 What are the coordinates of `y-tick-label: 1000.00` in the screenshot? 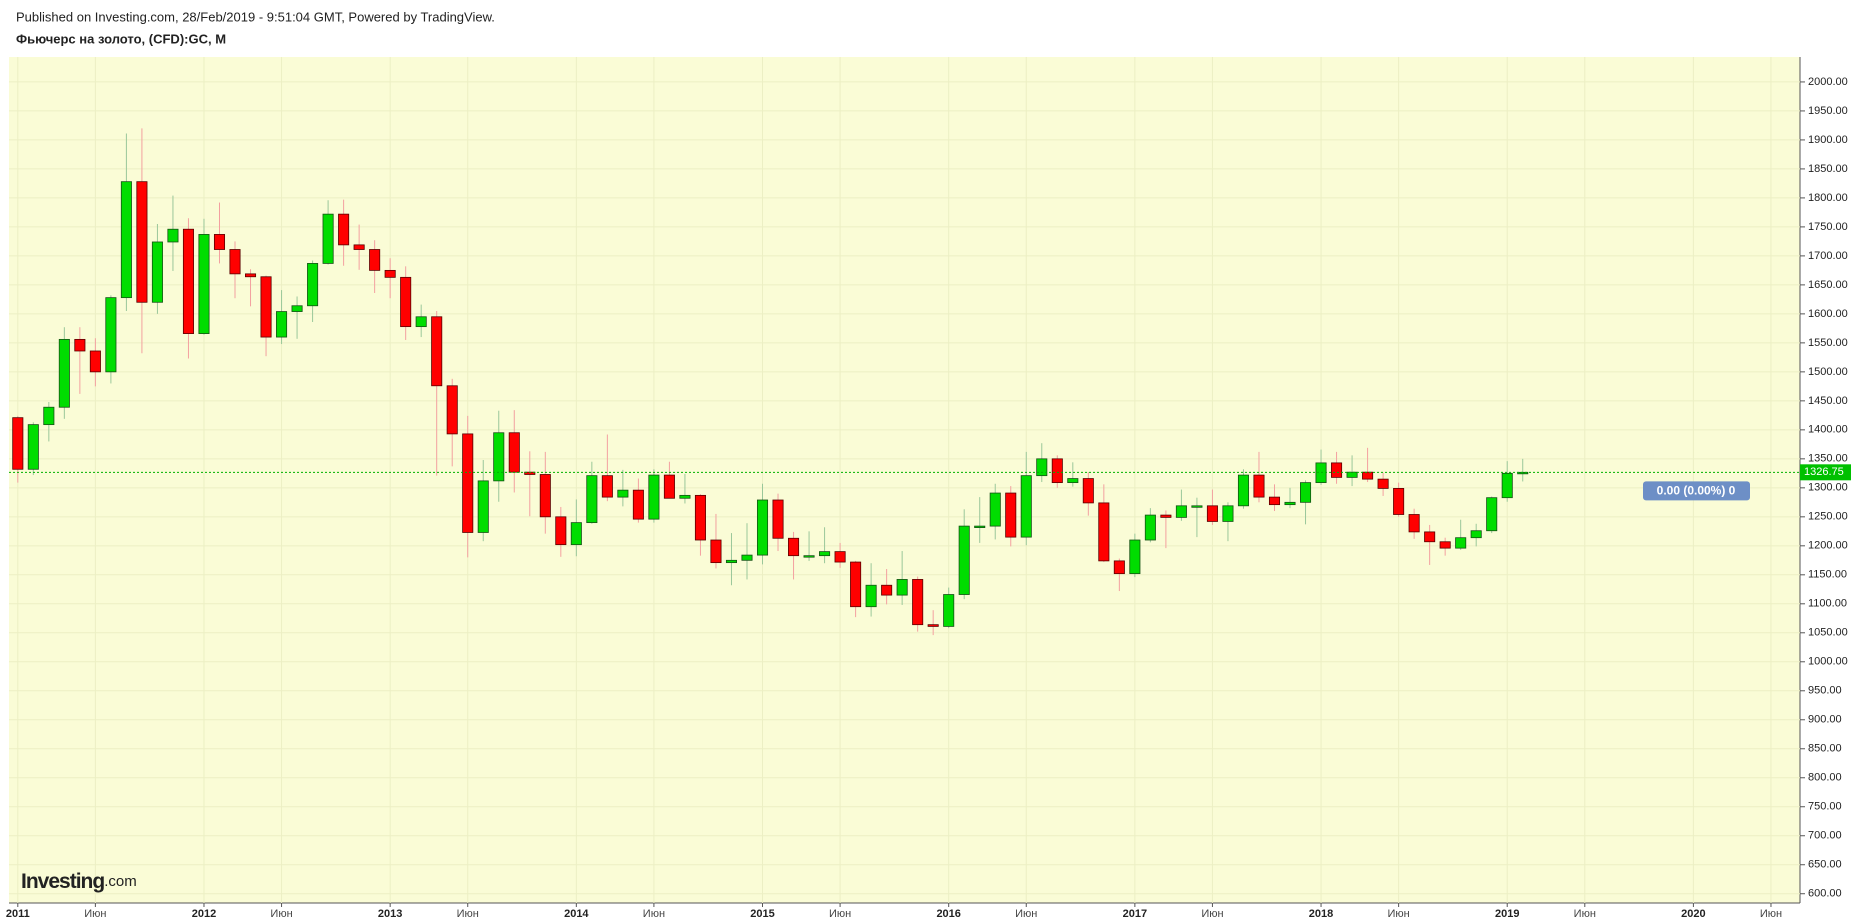 It's located at (1828, 662).